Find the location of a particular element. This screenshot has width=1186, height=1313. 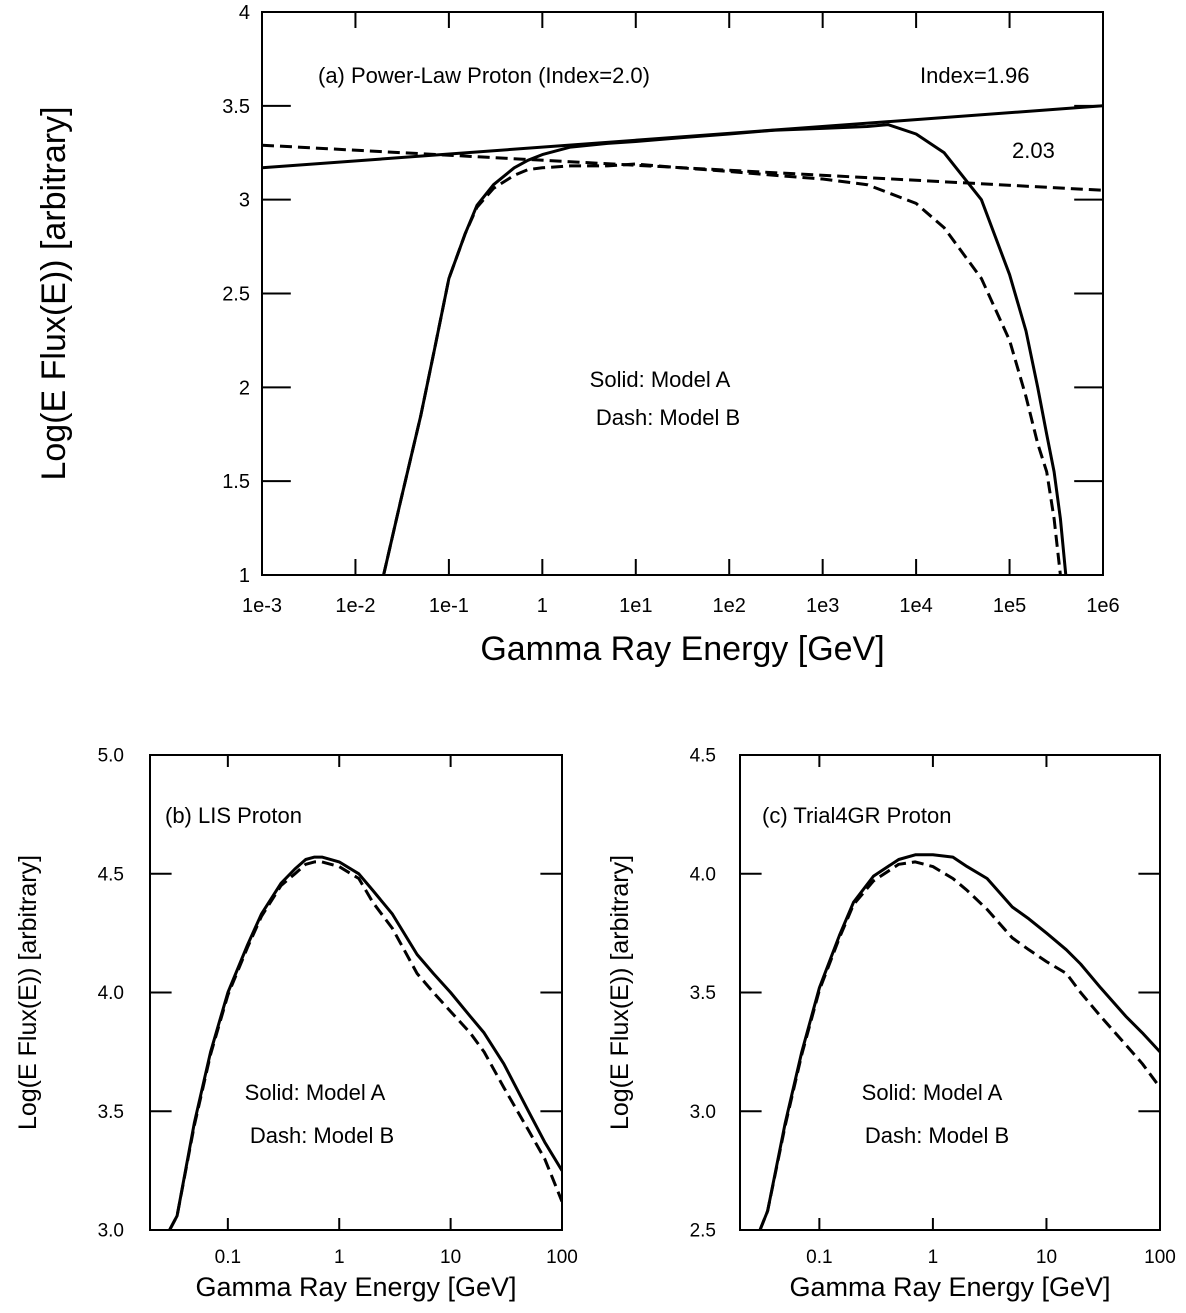

x-tick-label: 1e2 is located at coordinates (729, 606).